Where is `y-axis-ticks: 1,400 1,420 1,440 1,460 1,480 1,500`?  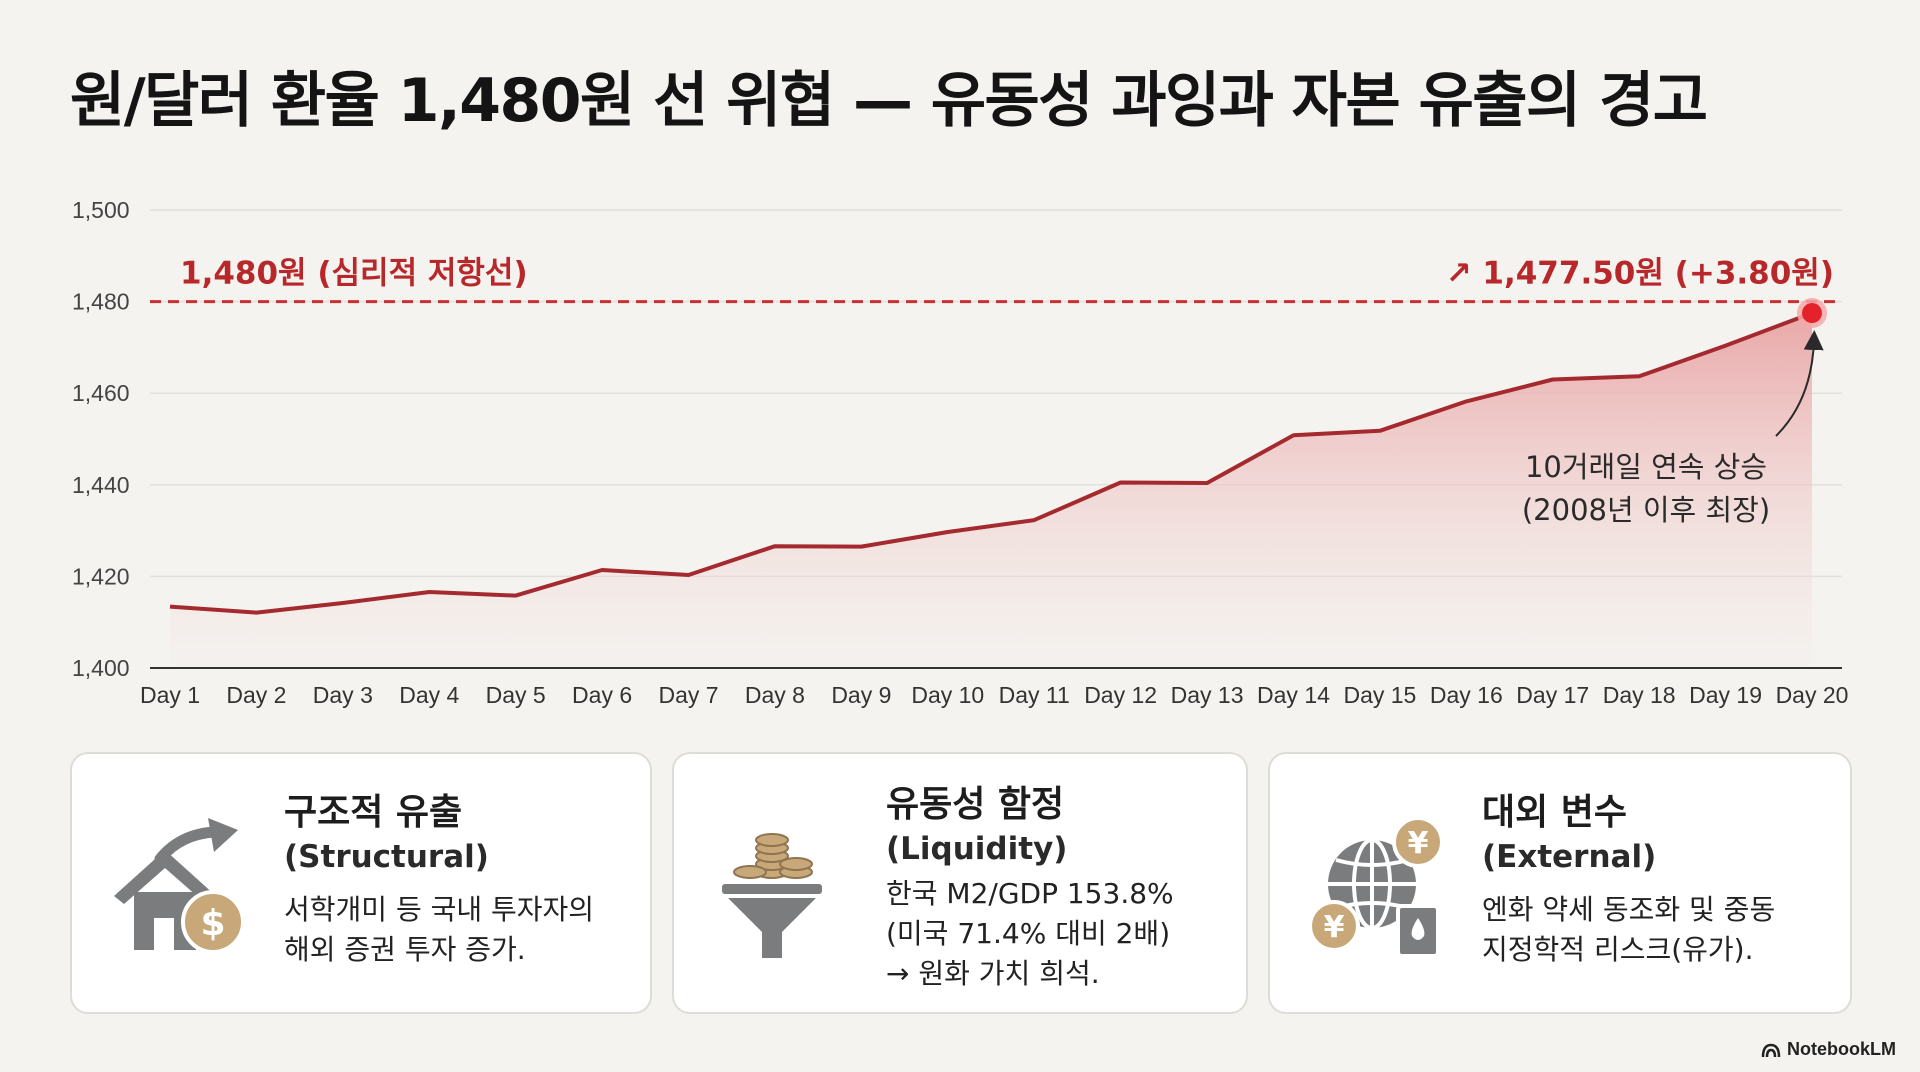 y-axis-ticks: 1,400 1,420 1,440 1,460 1,480 1,500 is located at coordinates (101, 439).